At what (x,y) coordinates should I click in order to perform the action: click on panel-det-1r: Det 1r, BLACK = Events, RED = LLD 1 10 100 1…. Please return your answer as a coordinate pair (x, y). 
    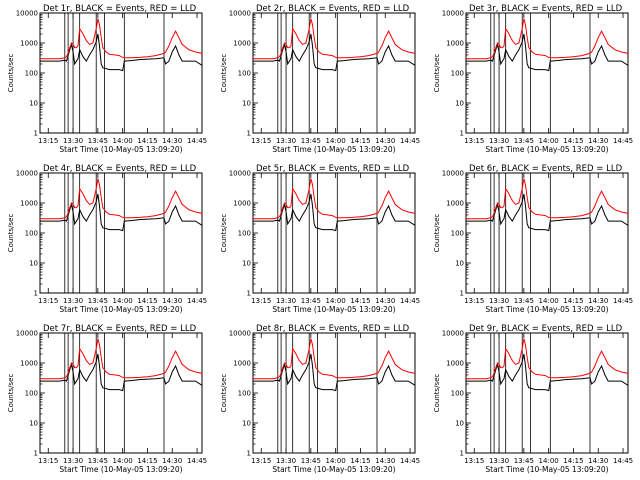
    Looking at the image, I should click on (107, 79).